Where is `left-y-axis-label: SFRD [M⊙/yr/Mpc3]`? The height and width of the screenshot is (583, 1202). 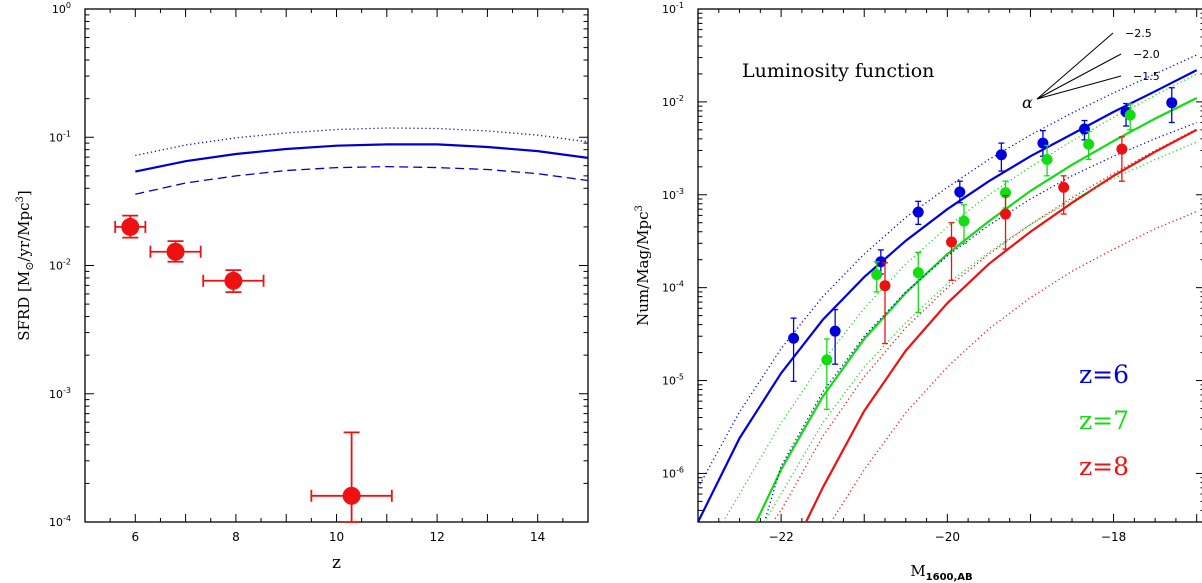 left-y-axis-label: SFRD [M⊙/yr/Mpc3] is located at coordinates (25, 265).